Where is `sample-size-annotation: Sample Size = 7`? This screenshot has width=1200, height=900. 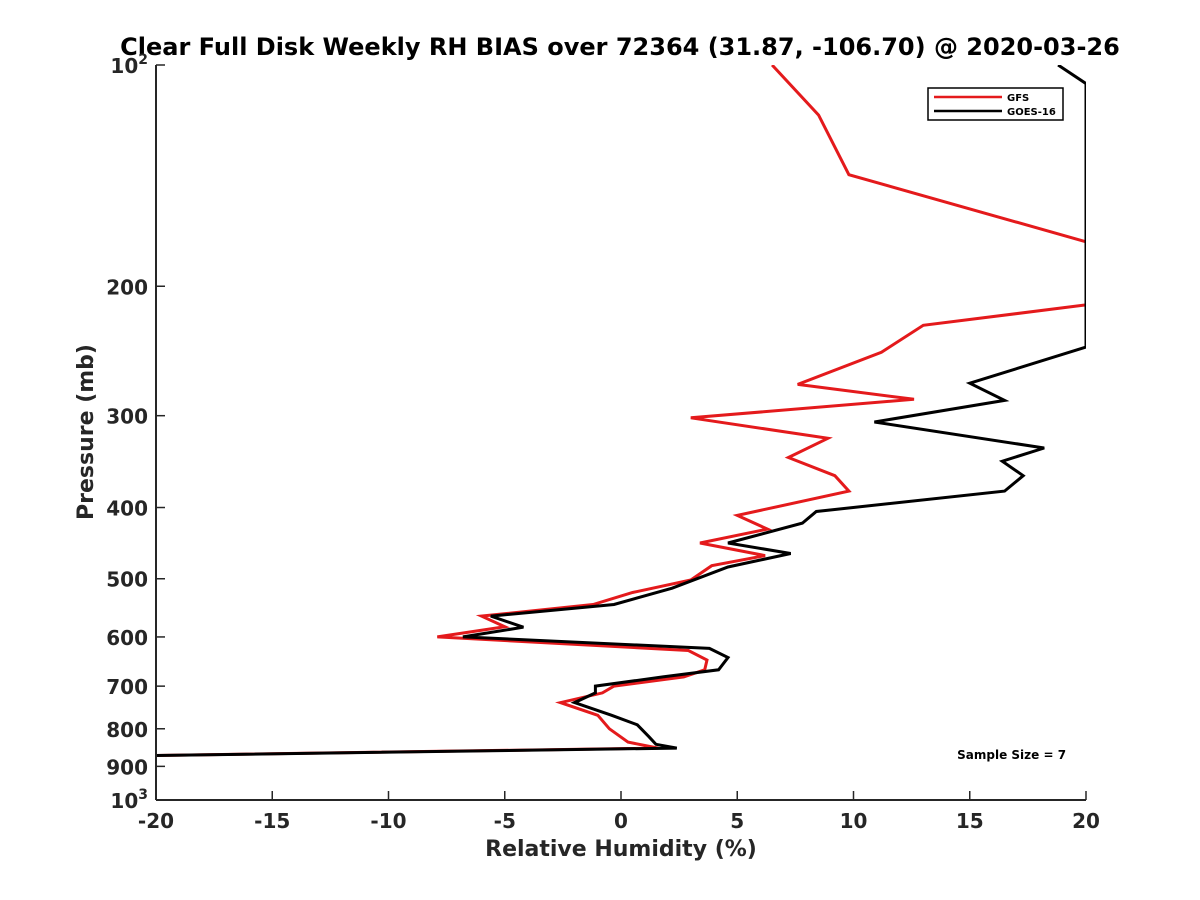 sample-size-annotation: Sample Size = 7 is located at coordinates (1011, 755).